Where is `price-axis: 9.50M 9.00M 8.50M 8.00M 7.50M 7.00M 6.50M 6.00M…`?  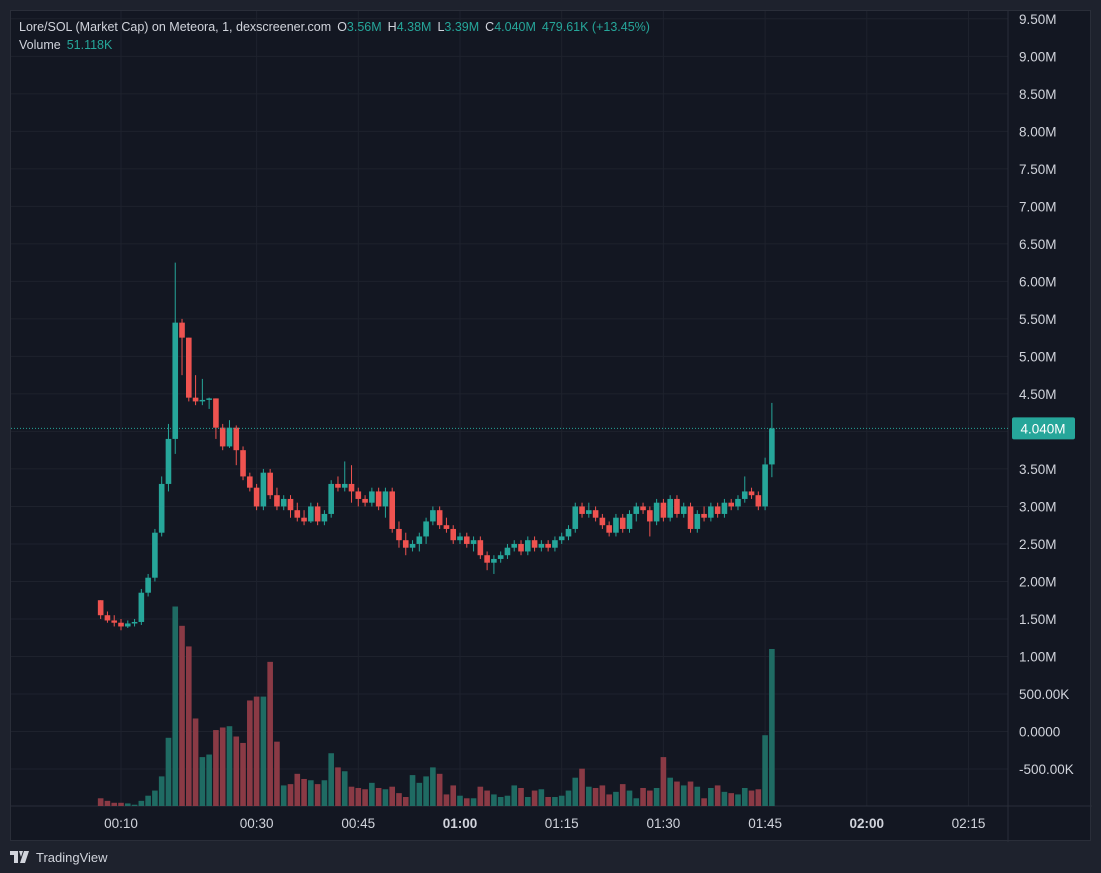 price-axis: 9.50M 9.00M 8.50M 8.00M 7.50M 7.00M 6.50M 6.00M… is located at coordinates (1043, 394).